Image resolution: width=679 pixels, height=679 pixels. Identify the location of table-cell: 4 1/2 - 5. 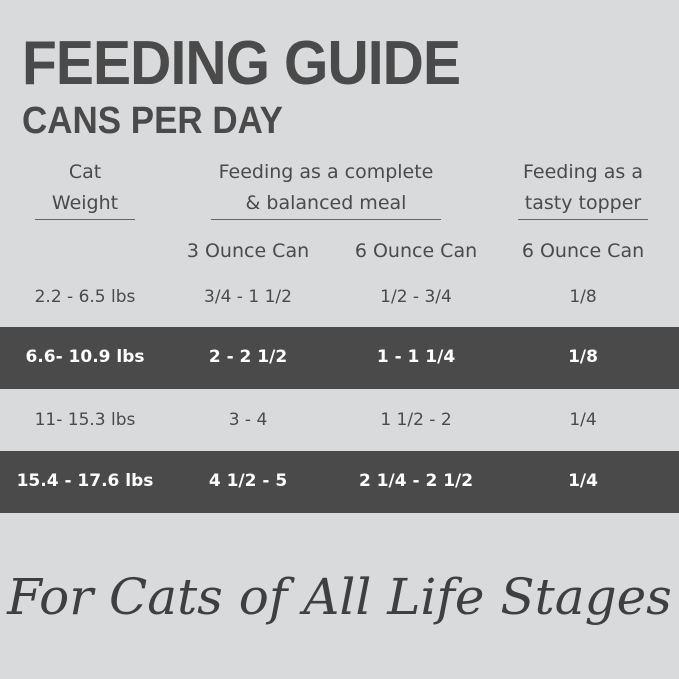
(248, 481).